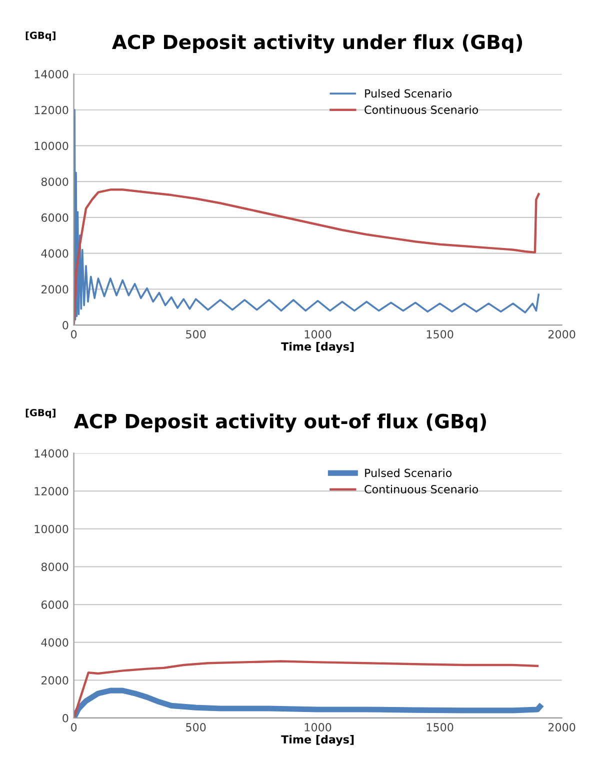 Image resolution: width=610 pixels, height=763 pixels. Describe the element at coordinates (317, 44) in the screenshot. I see `chart-title: ACP Deposit activity under flux (GBq)` at that location.